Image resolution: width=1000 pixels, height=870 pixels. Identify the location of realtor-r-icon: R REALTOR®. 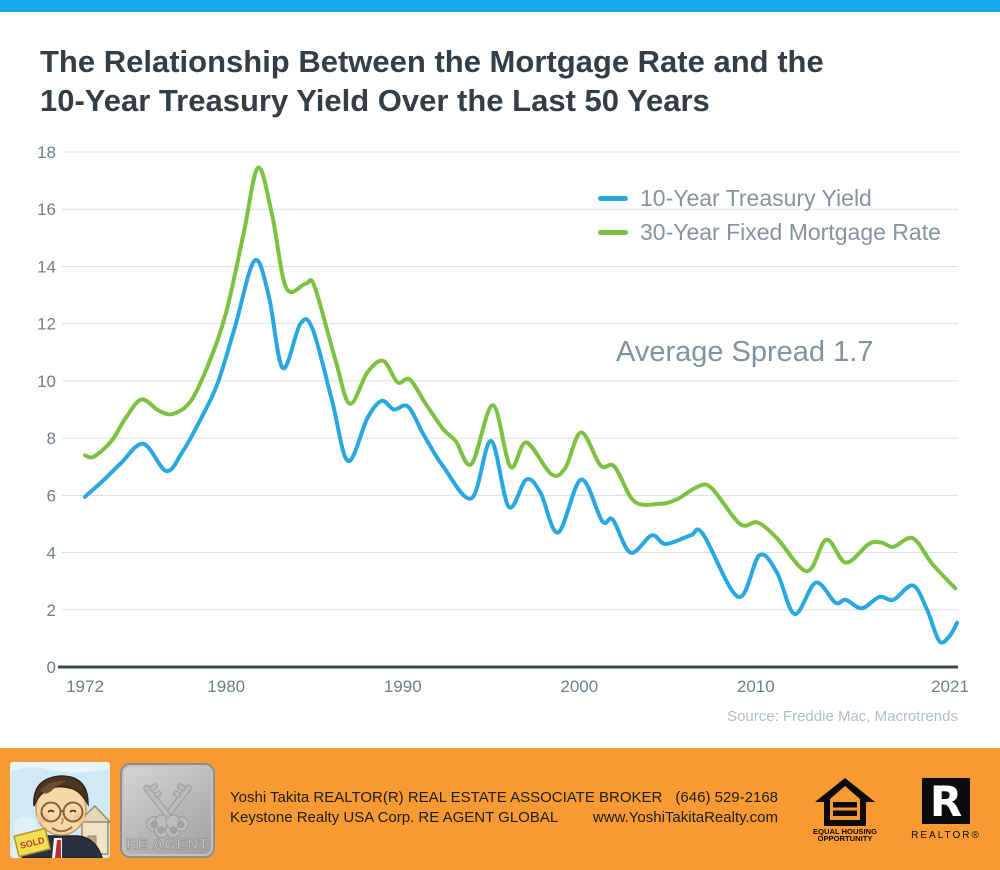
(946, 809).